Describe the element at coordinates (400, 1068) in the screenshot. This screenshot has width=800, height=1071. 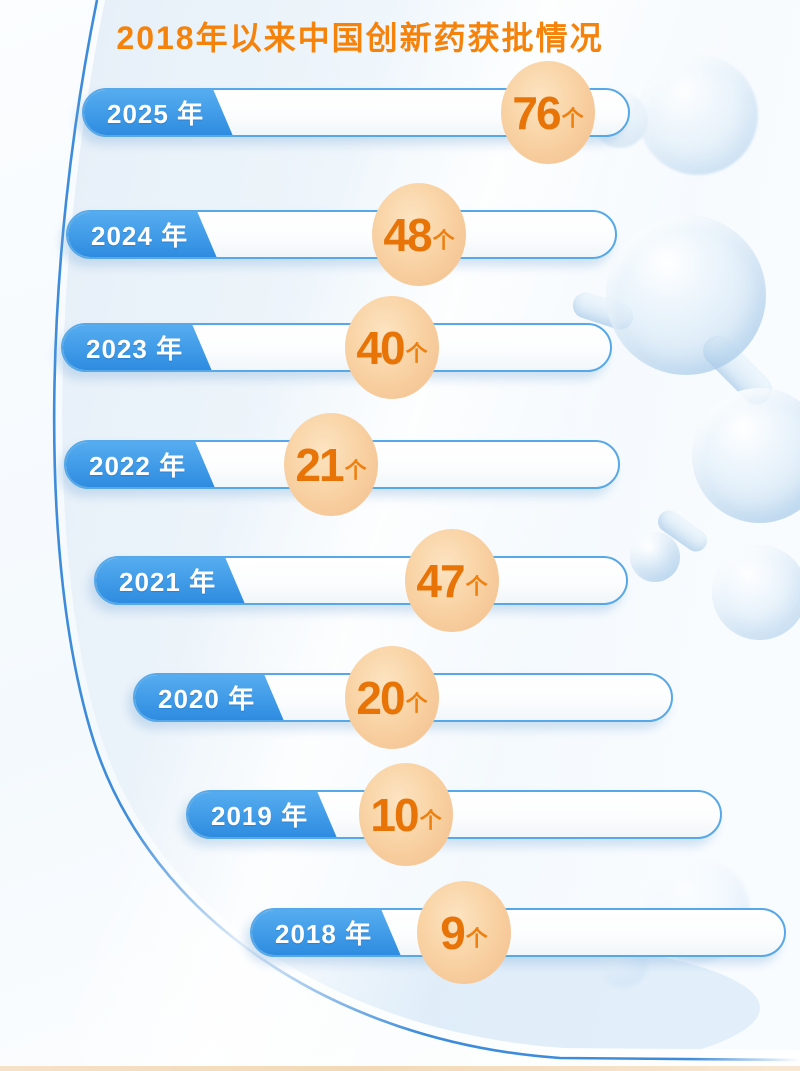
I see `bottom-tan-strip` at that location.